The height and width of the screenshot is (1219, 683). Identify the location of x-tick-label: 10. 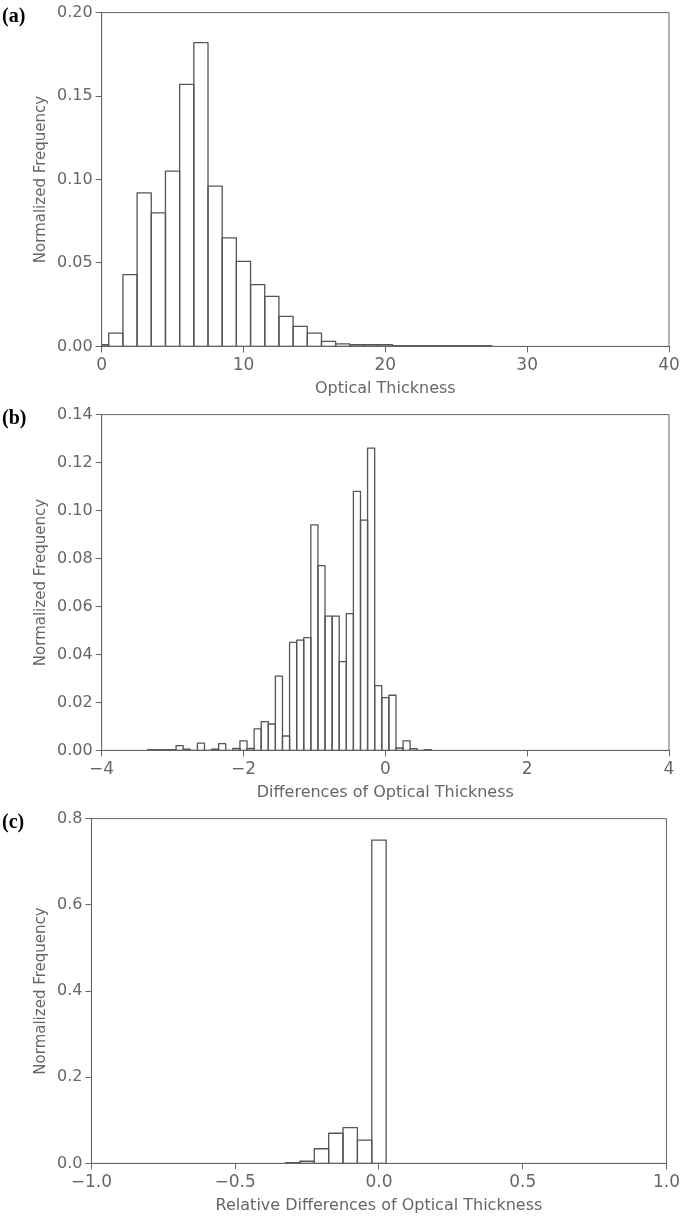
(243, 364).